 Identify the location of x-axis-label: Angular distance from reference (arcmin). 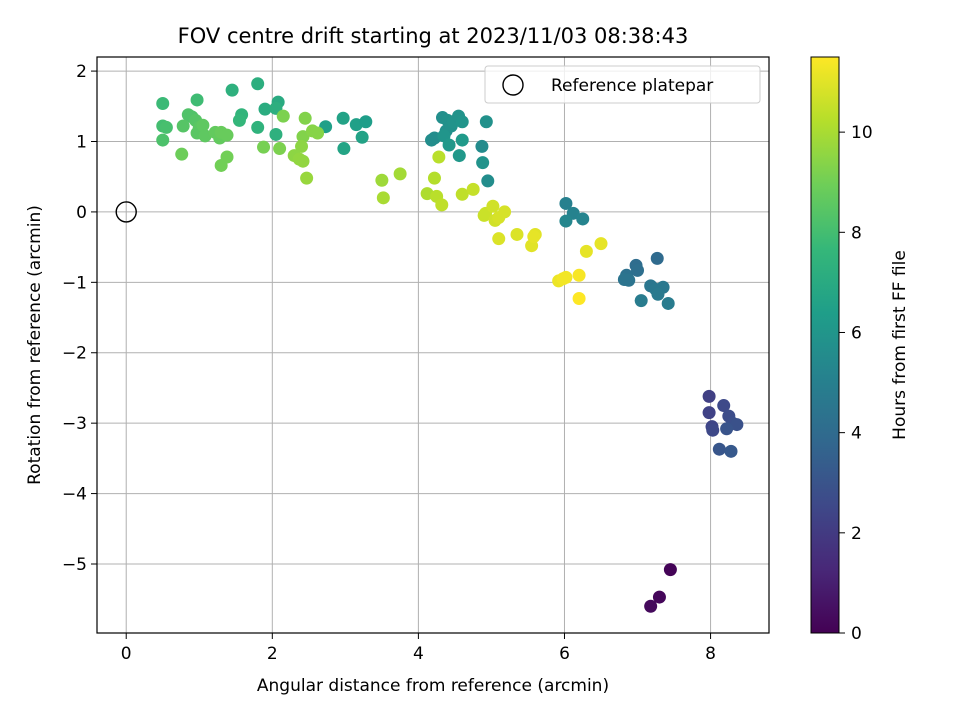
(433, 686).